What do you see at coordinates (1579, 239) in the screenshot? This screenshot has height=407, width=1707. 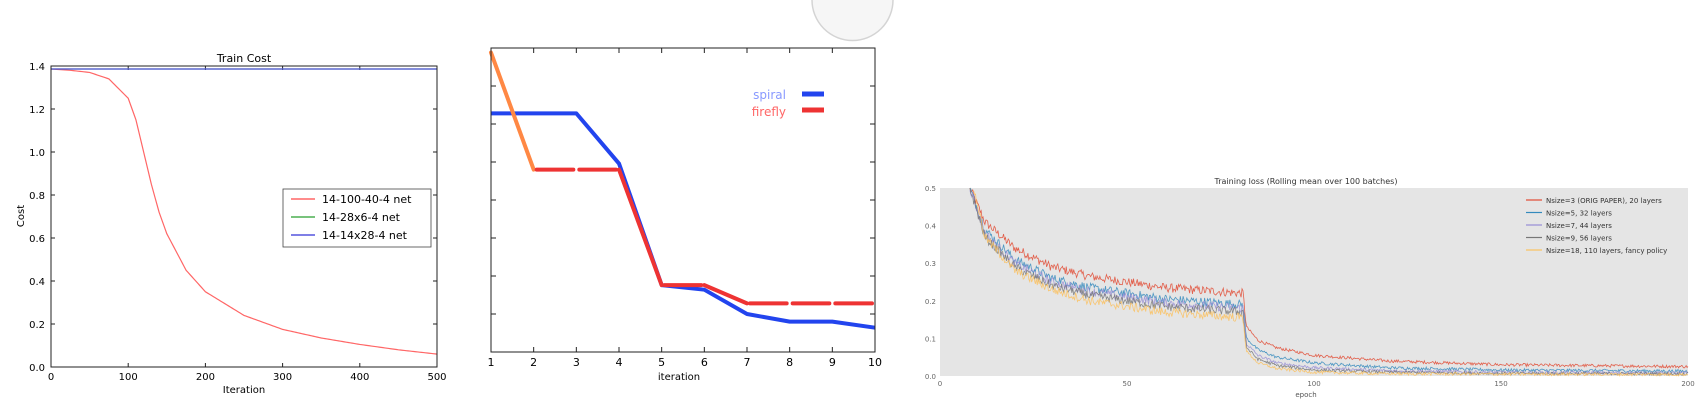 I see `chart3-legend-label-nsize-9-56-layers: Nsize=9, 56 layers` at bounding box center [1579, 239].